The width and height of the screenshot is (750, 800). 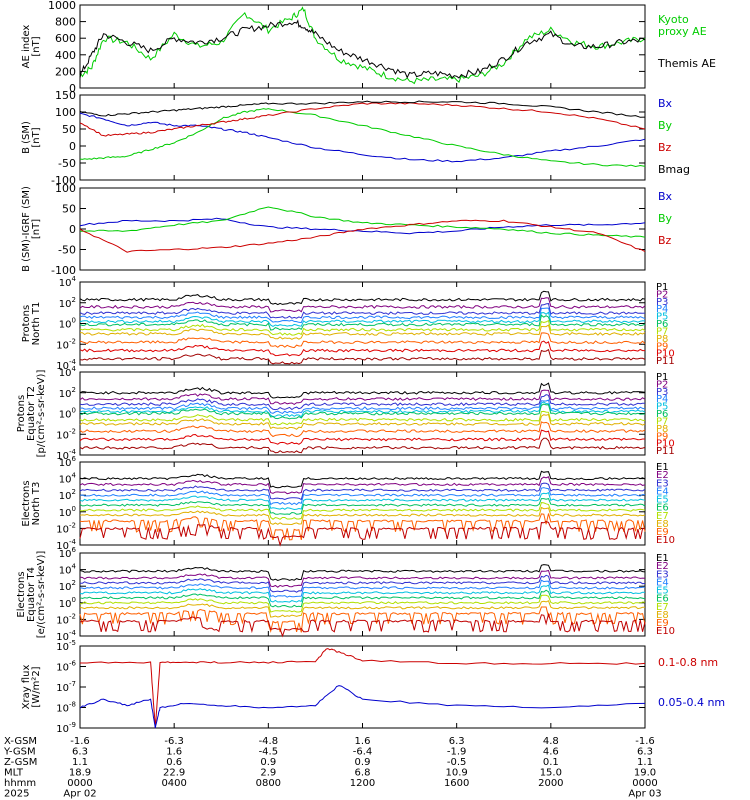 What do you see at coordinates (362, 516) in the screenshot?
I see `channel-line-e8` at bounding box center [362, 516].